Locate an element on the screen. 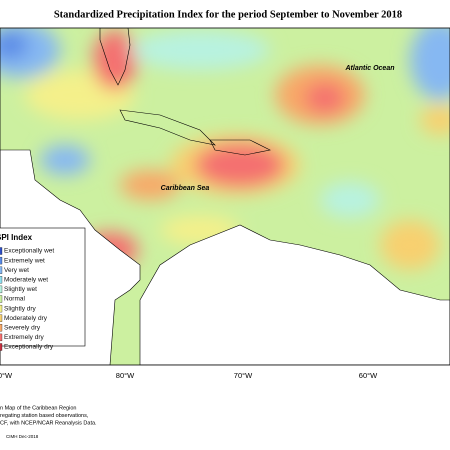  legend-label: Severely dry is located at coordinates (22, 328).